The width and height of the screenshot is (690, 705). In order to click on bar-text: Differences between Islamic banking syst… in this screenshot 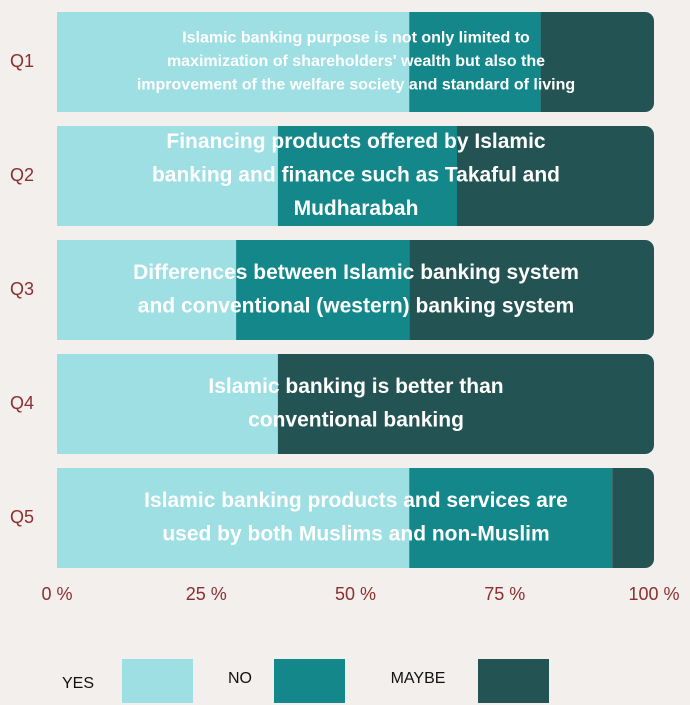, I will do `click(356, 272)`.